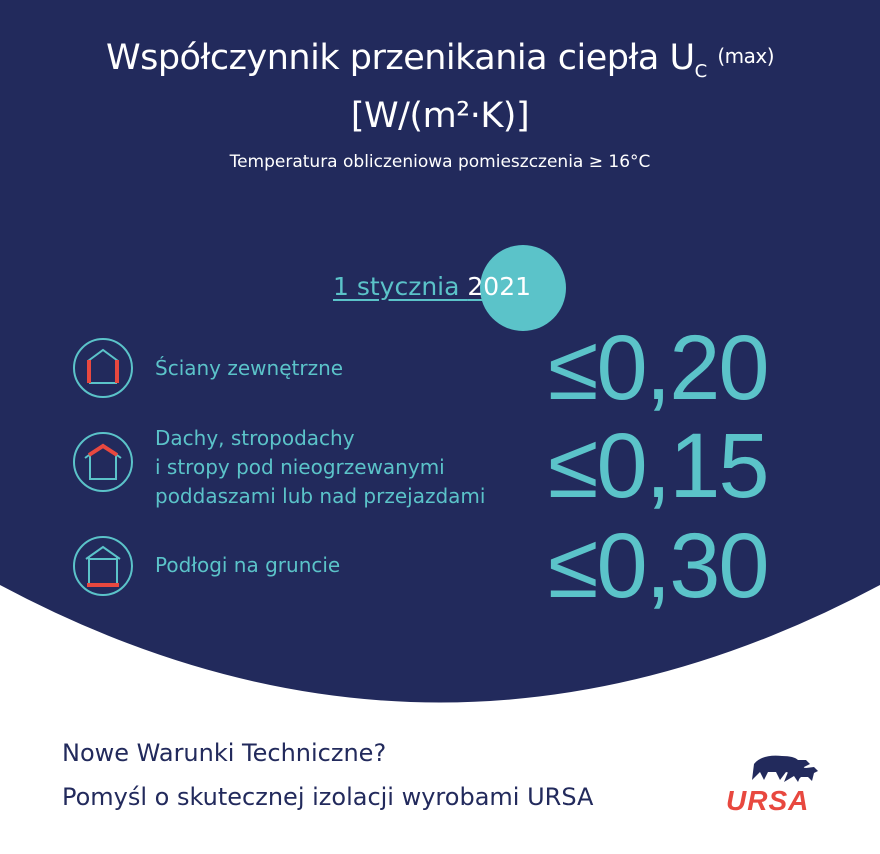 This screenshot has width=880, height=854. Describe the element at coordinates (103, 566) in the screenshot. I see `house-floor-icon` at that location.